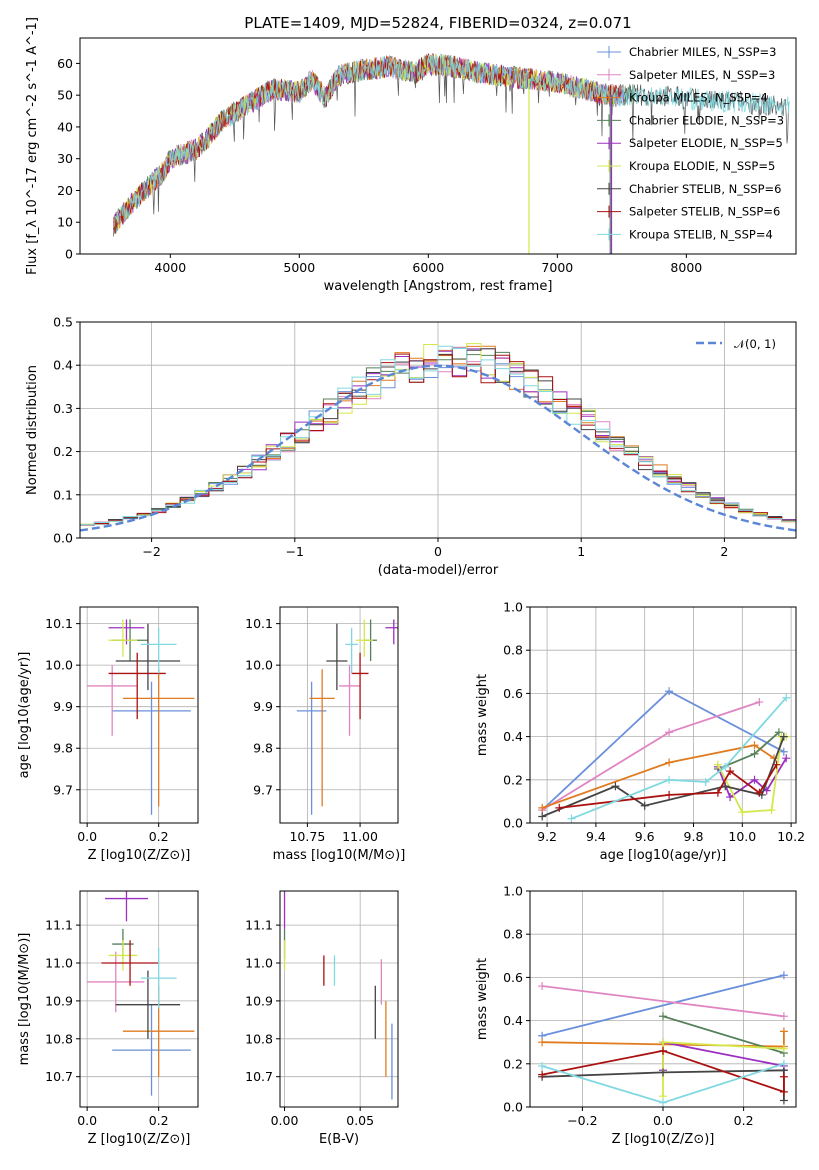  Describe the element at coordinates (259, 963) in the screenshot. I see `y-tick-label: 11.0` at that location.